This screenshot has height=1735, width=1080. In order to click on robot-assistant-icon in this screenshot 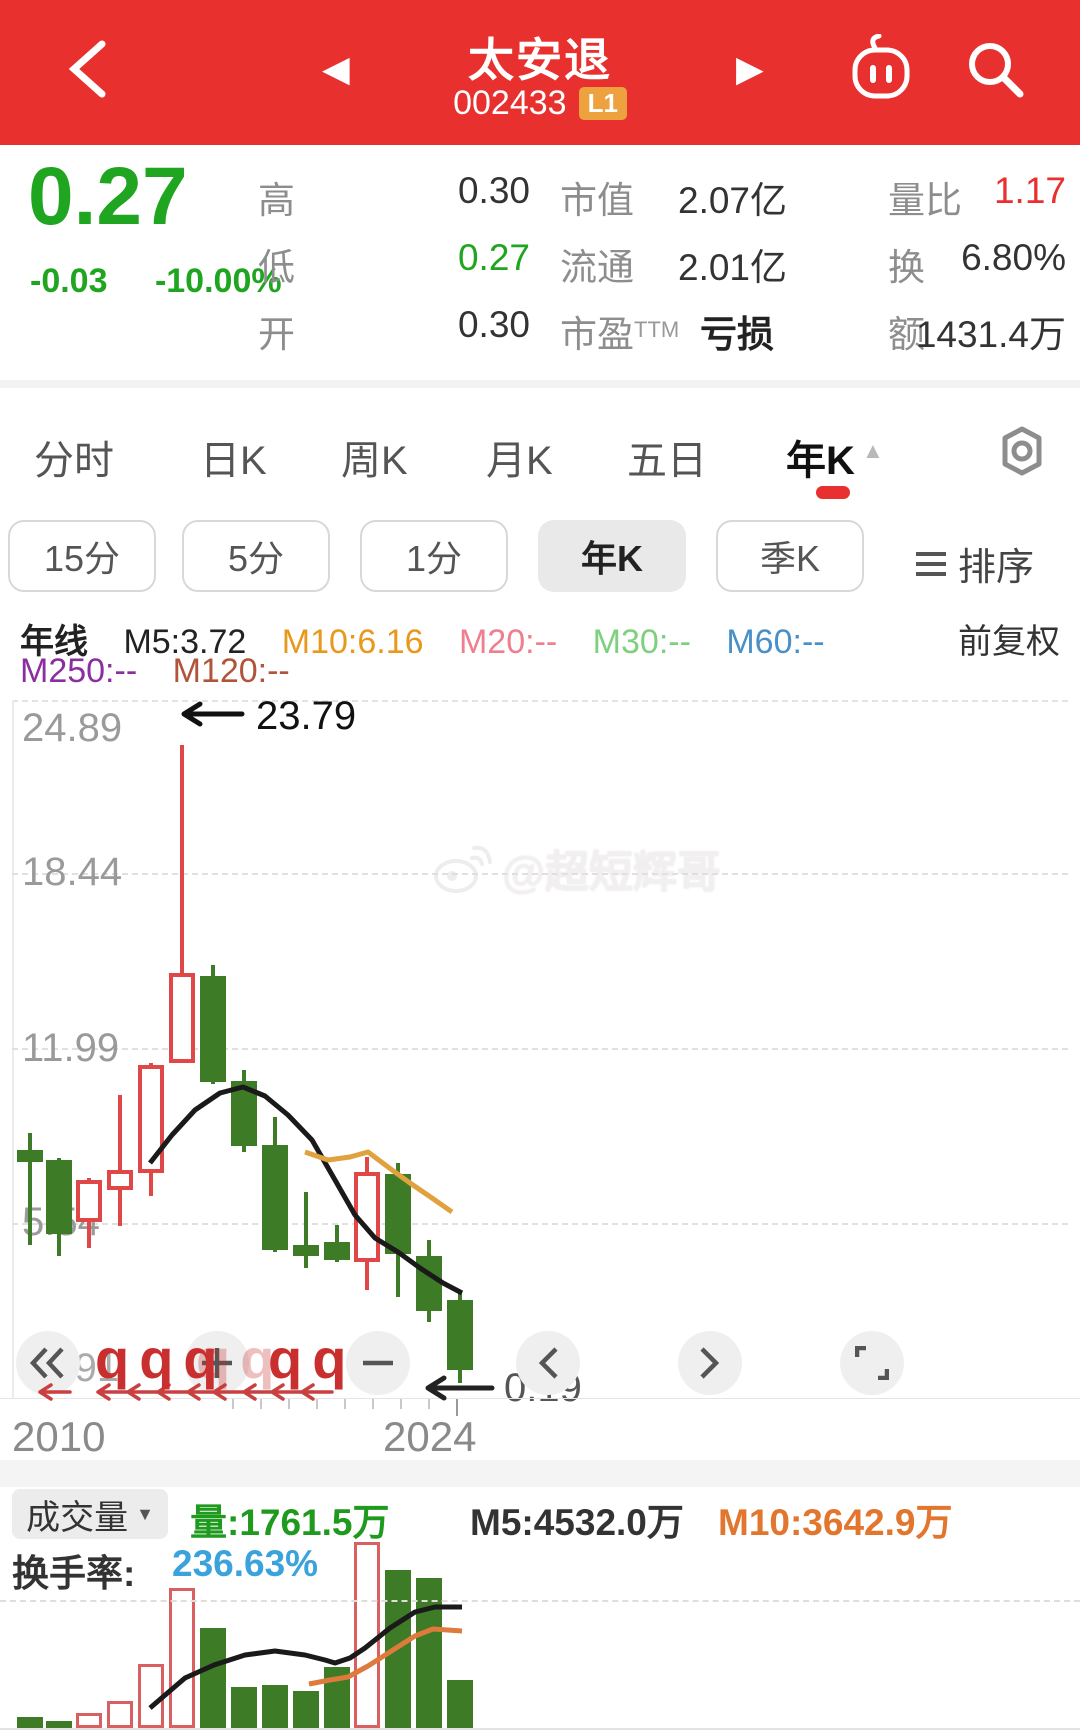, I will do `click(881, 70)`.